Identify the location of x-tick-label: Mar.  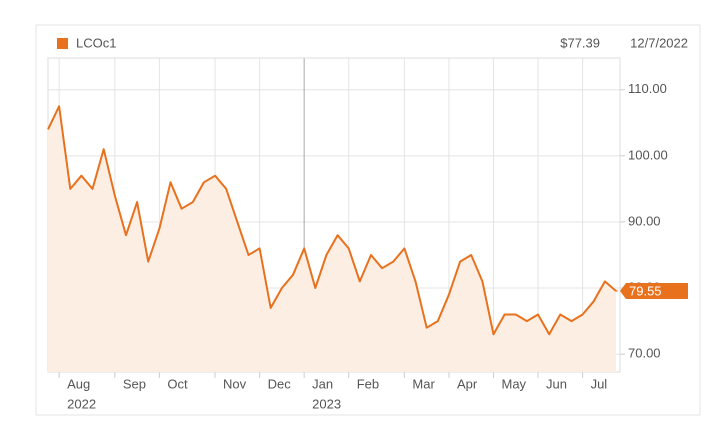
(423, 383).